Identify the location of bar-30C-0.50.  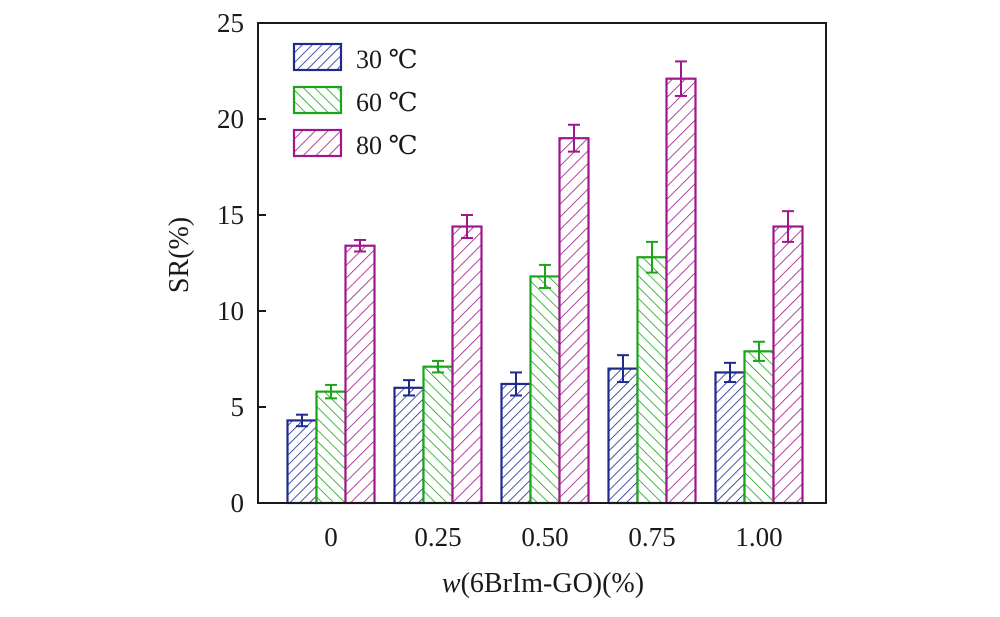
(516, 443).